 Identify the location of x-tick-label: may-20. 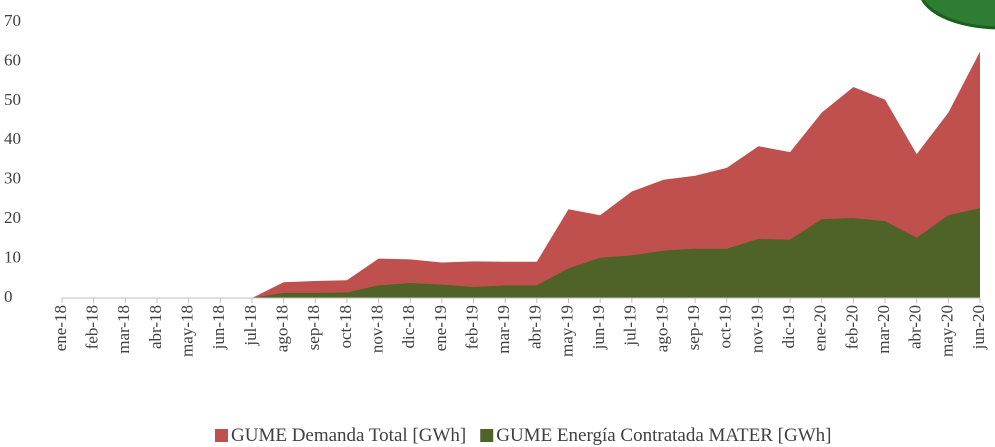
(946, 331).